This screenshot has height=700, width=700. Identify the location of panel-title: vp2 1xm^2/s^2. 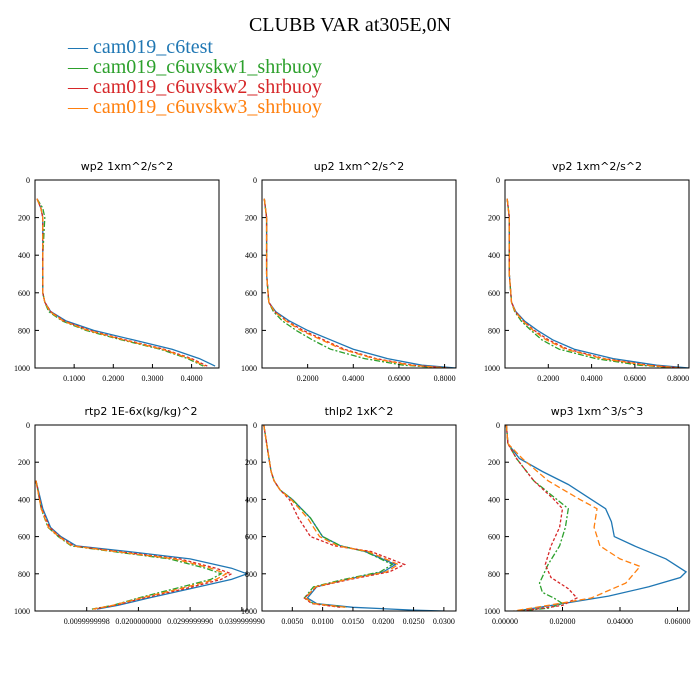
(597, 166).